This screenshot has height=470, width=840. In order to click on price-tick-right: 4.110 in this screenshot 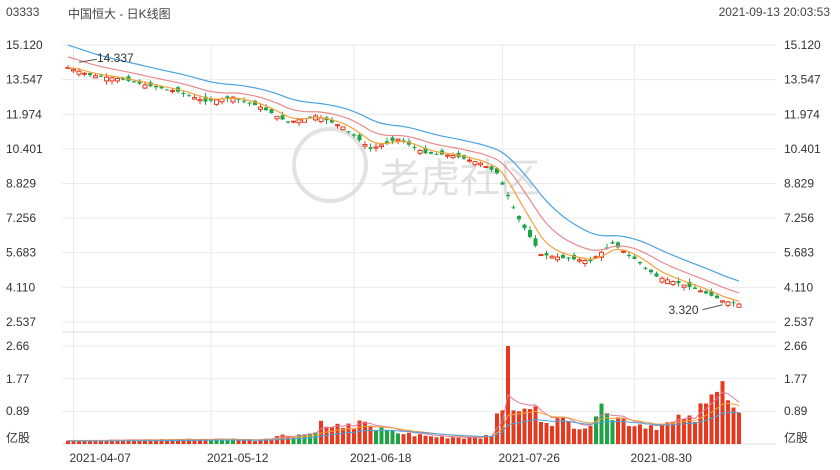, I will do `click(798, 287)`.